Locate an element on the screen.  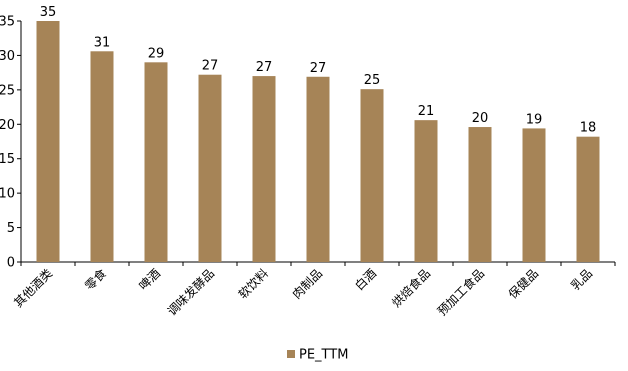
category-label: 调味发酵品 is located at coordinates (190, 292).